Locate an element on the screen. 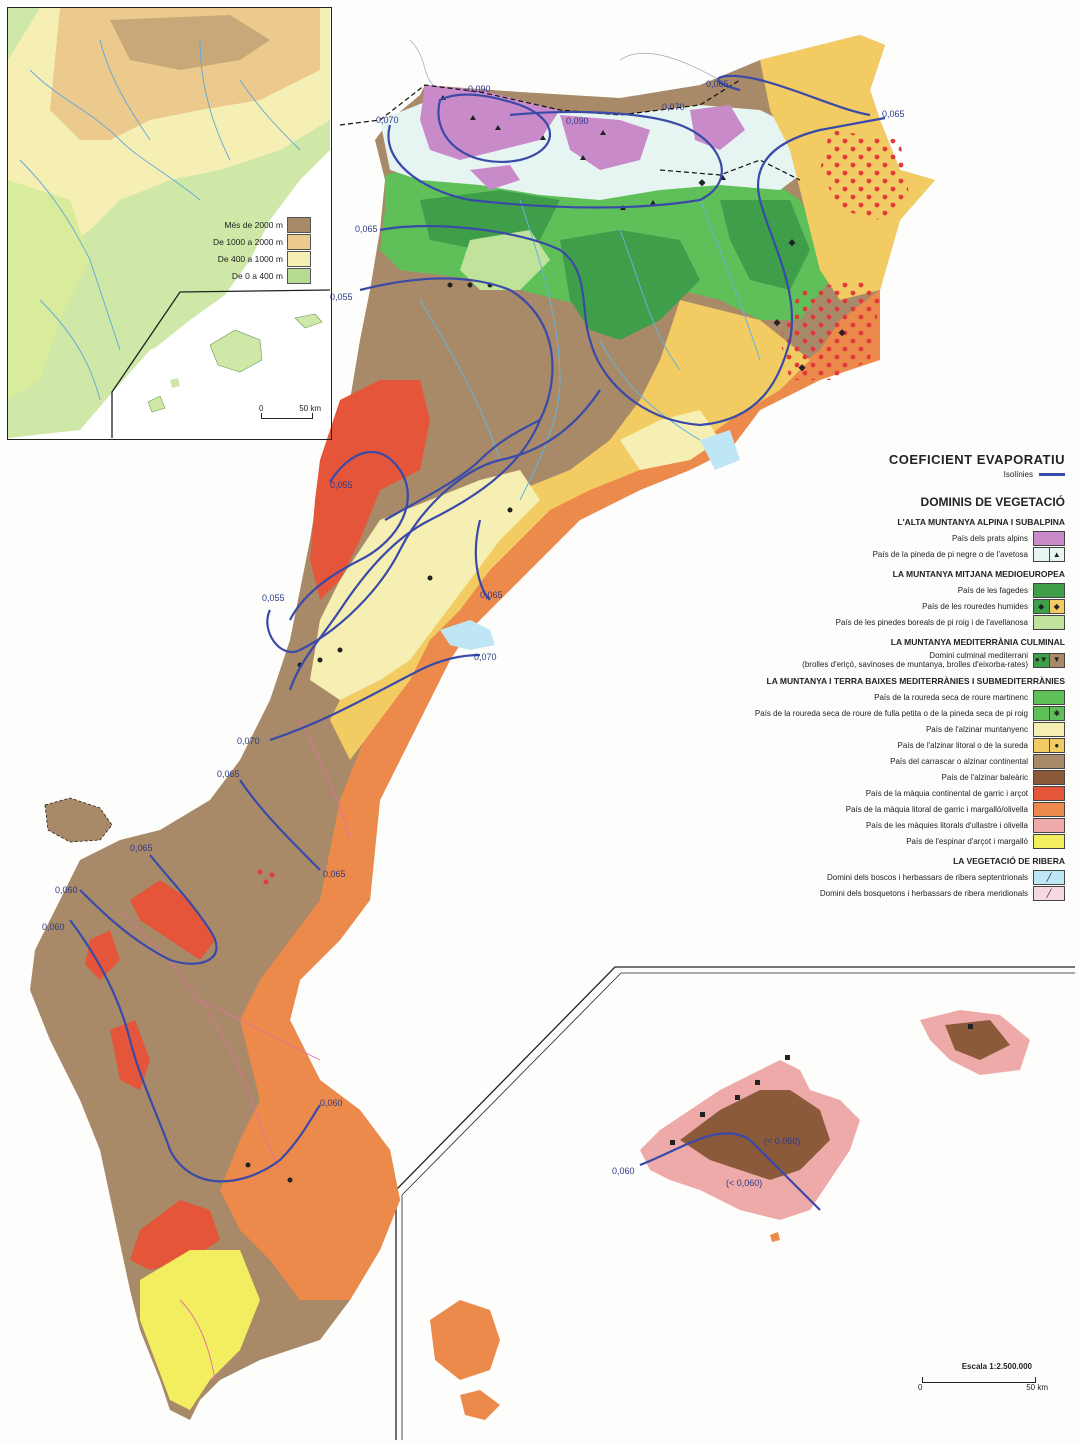 Image resolution: width=1079 pixels, height=1444 pixels. legend-swatch: ◆ ◆ is located at coordinates (1049, 606).